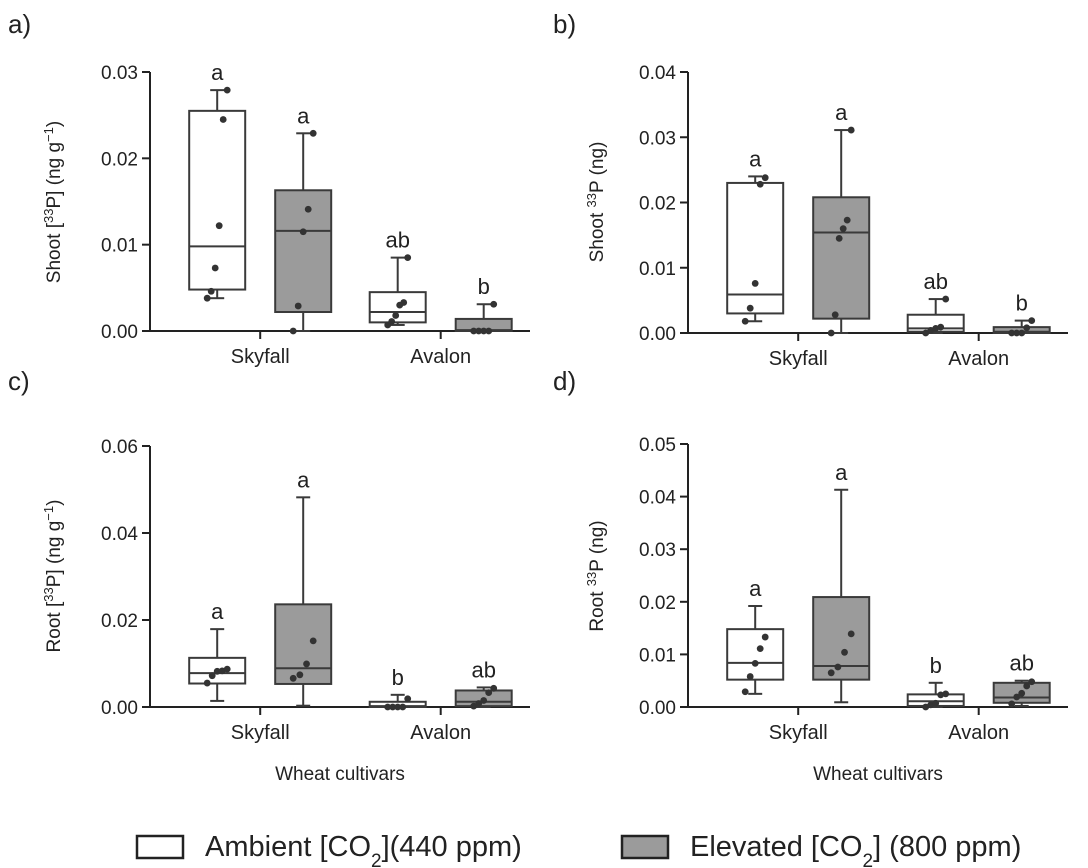 The height and width of the screenshot is (868, 1088). What do you see at coordinates (564, 381) in the screenshot?
I see `panel-letter: d)` at bounding box center [564, 381].